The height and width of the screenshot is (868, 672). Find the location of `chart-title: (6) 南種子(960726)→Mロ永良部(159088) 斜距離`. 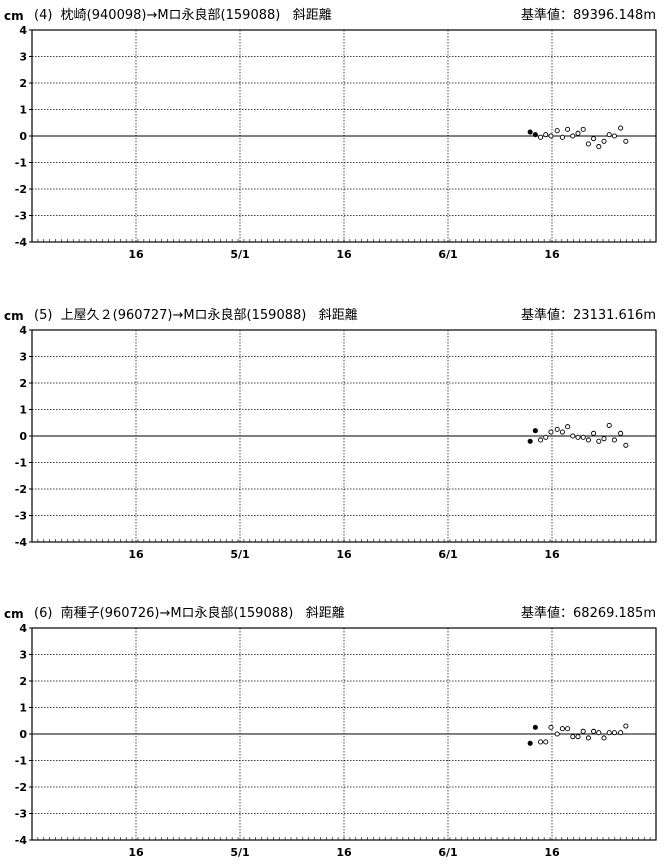

chart-title: (6) 南種子(960726)→Mロ永良部(159088) 斜距離 is located at coordinates (189, 613).